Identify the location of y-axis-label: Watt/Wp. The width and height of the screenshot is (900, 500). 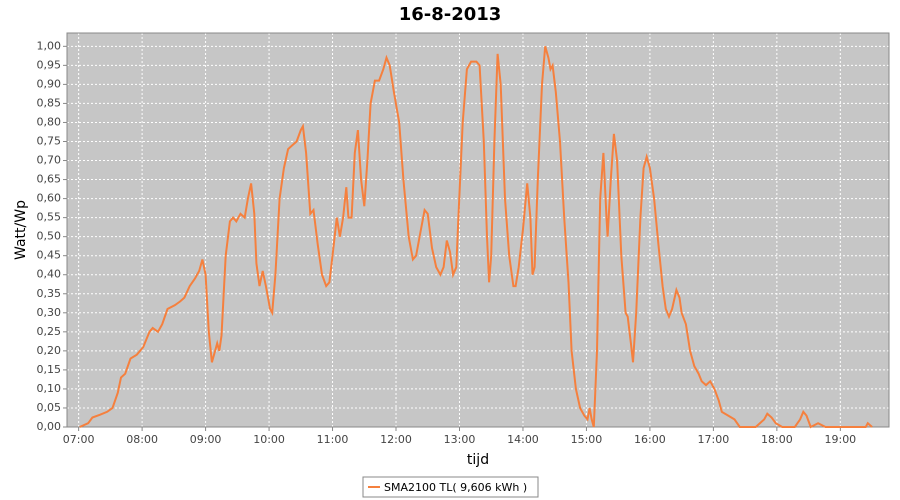
(21, 230).